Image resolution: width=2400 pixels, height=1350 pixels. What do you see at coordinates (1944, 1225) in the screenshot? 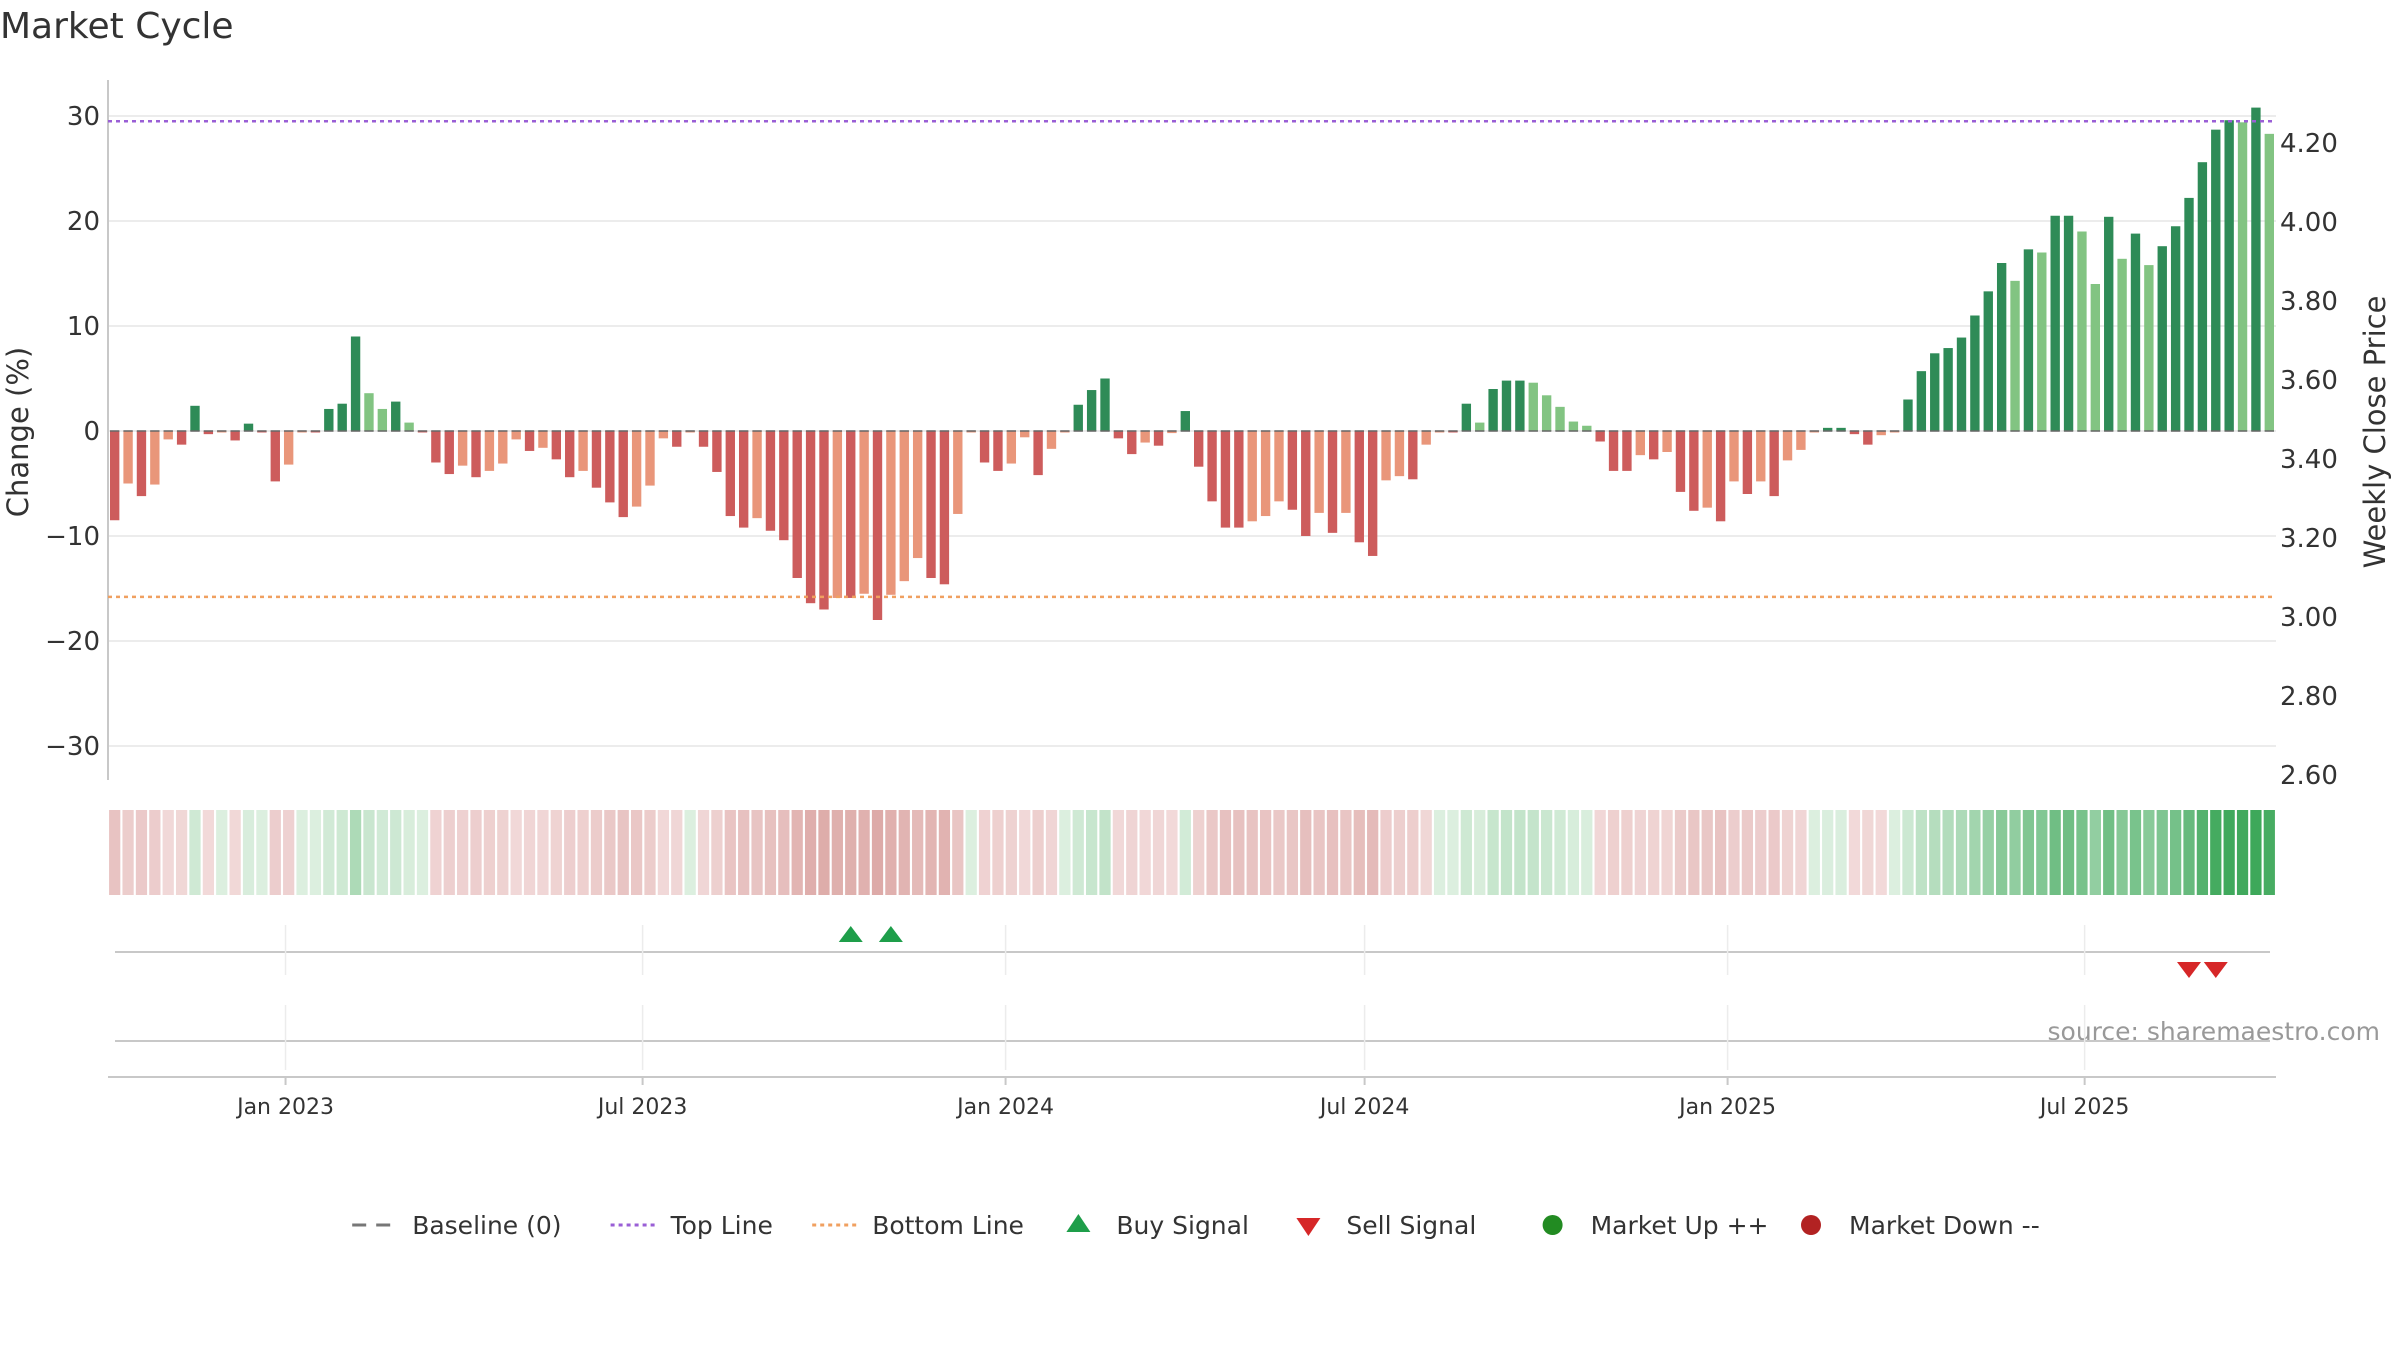
I see `legend-label: Market Down --` at bounding box center [1944, 1225].